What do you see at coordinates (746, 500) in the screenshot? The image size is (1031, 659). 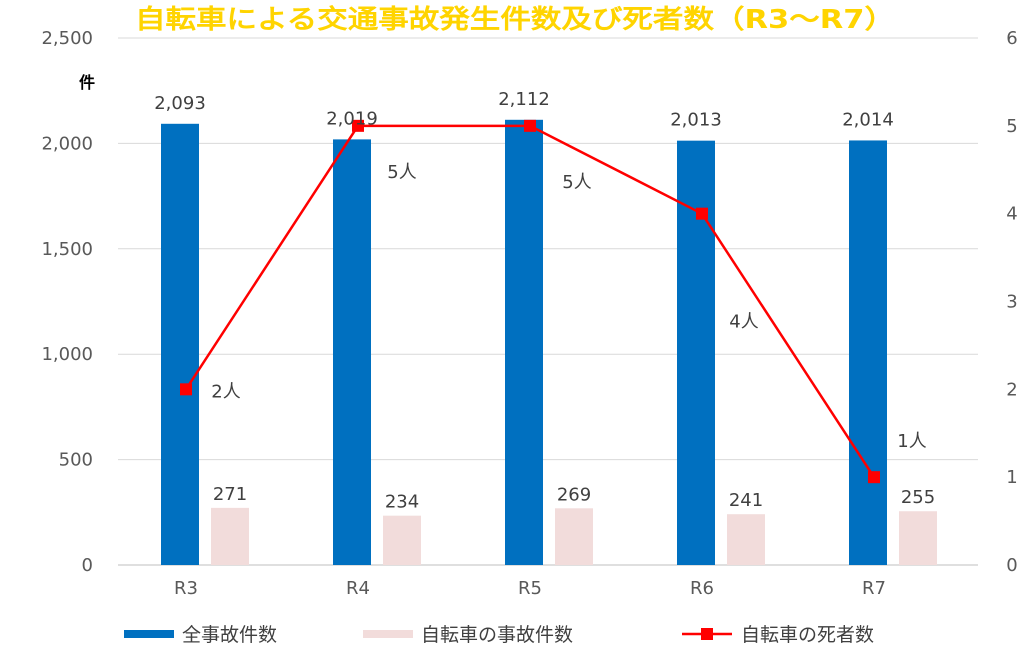 I see `bar-label-bicycle-accidents: 241` at bounding box center [746, 500].